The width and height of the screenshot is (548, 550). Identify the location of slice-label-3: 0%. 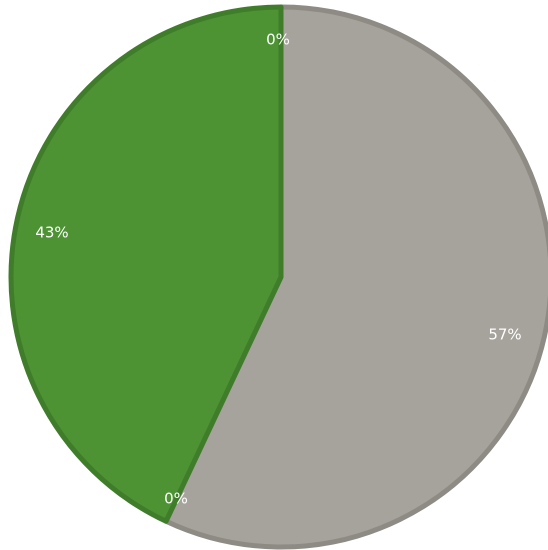
(278, 40).